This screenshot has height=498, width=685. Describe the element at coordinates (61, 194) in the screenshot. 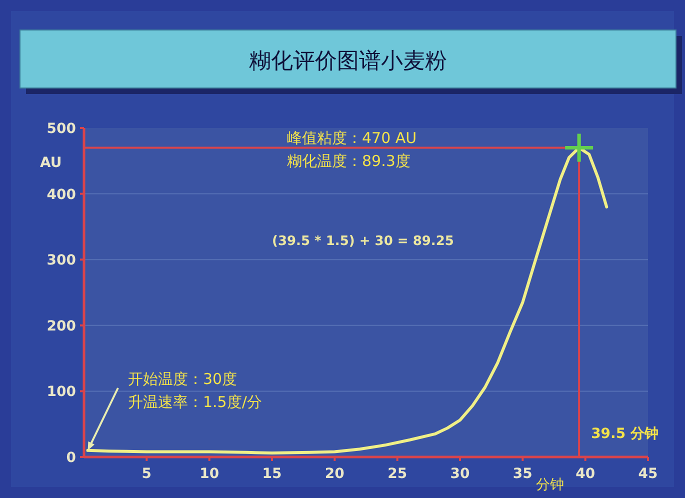

I see `y-tick-label: 400` at that location.